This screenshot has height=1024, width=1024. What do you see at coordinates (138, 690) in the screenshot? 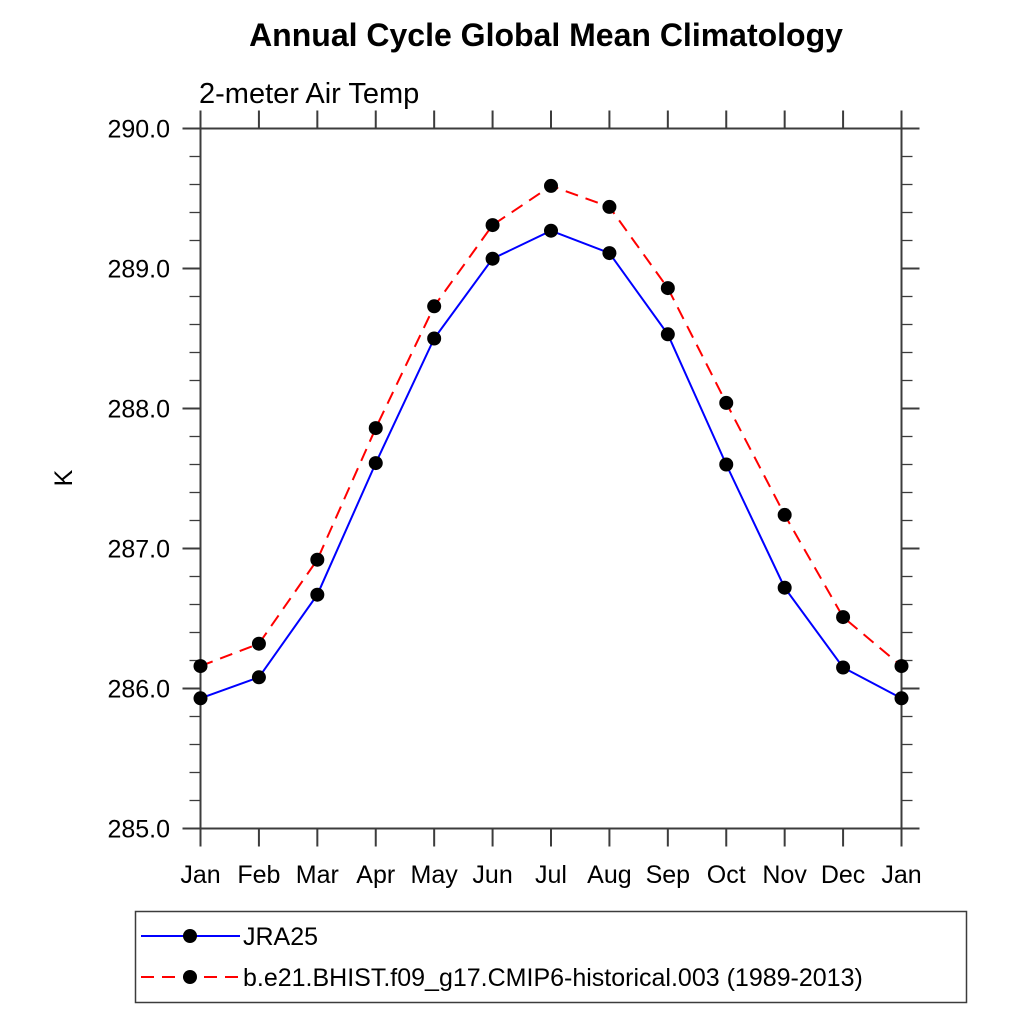
I see `y-tick-label: 286.0` at bounding box center [138, 690].